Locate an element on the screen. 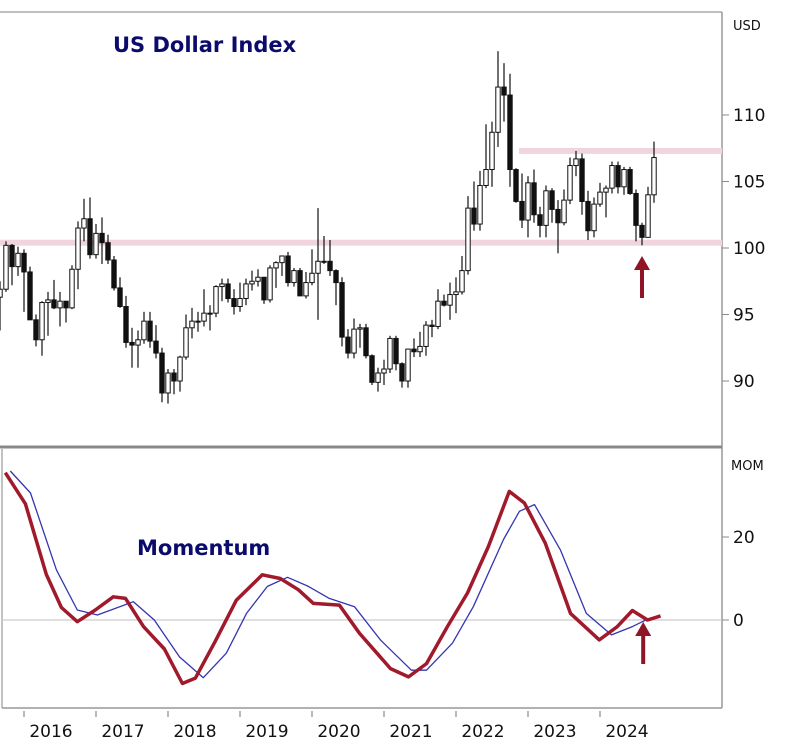  year-tick-label: 2022 is located at coordinates (482, 732).